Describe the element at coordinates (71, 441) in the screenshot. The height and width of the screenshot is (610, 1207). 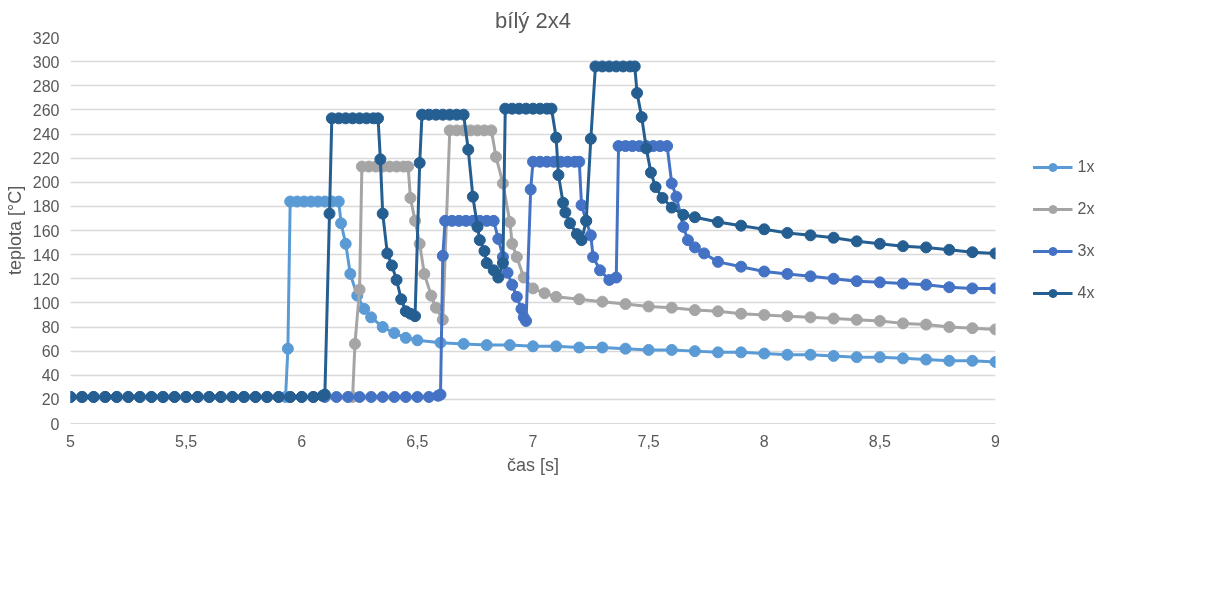
I see `x-tick-label: 5` at that location.